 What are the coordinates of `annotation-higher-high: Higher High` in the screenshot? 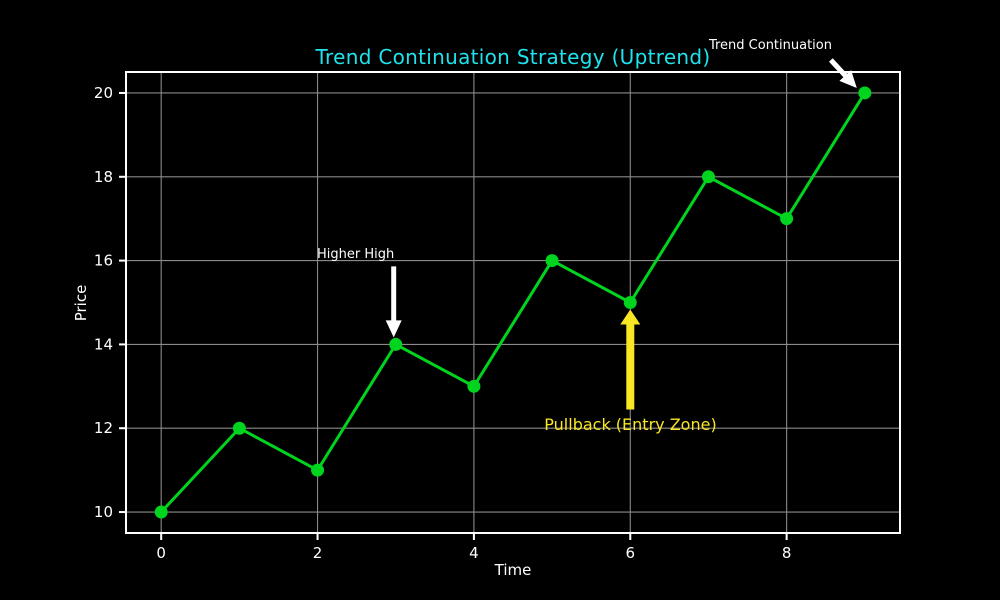 It's located at (356, 254).